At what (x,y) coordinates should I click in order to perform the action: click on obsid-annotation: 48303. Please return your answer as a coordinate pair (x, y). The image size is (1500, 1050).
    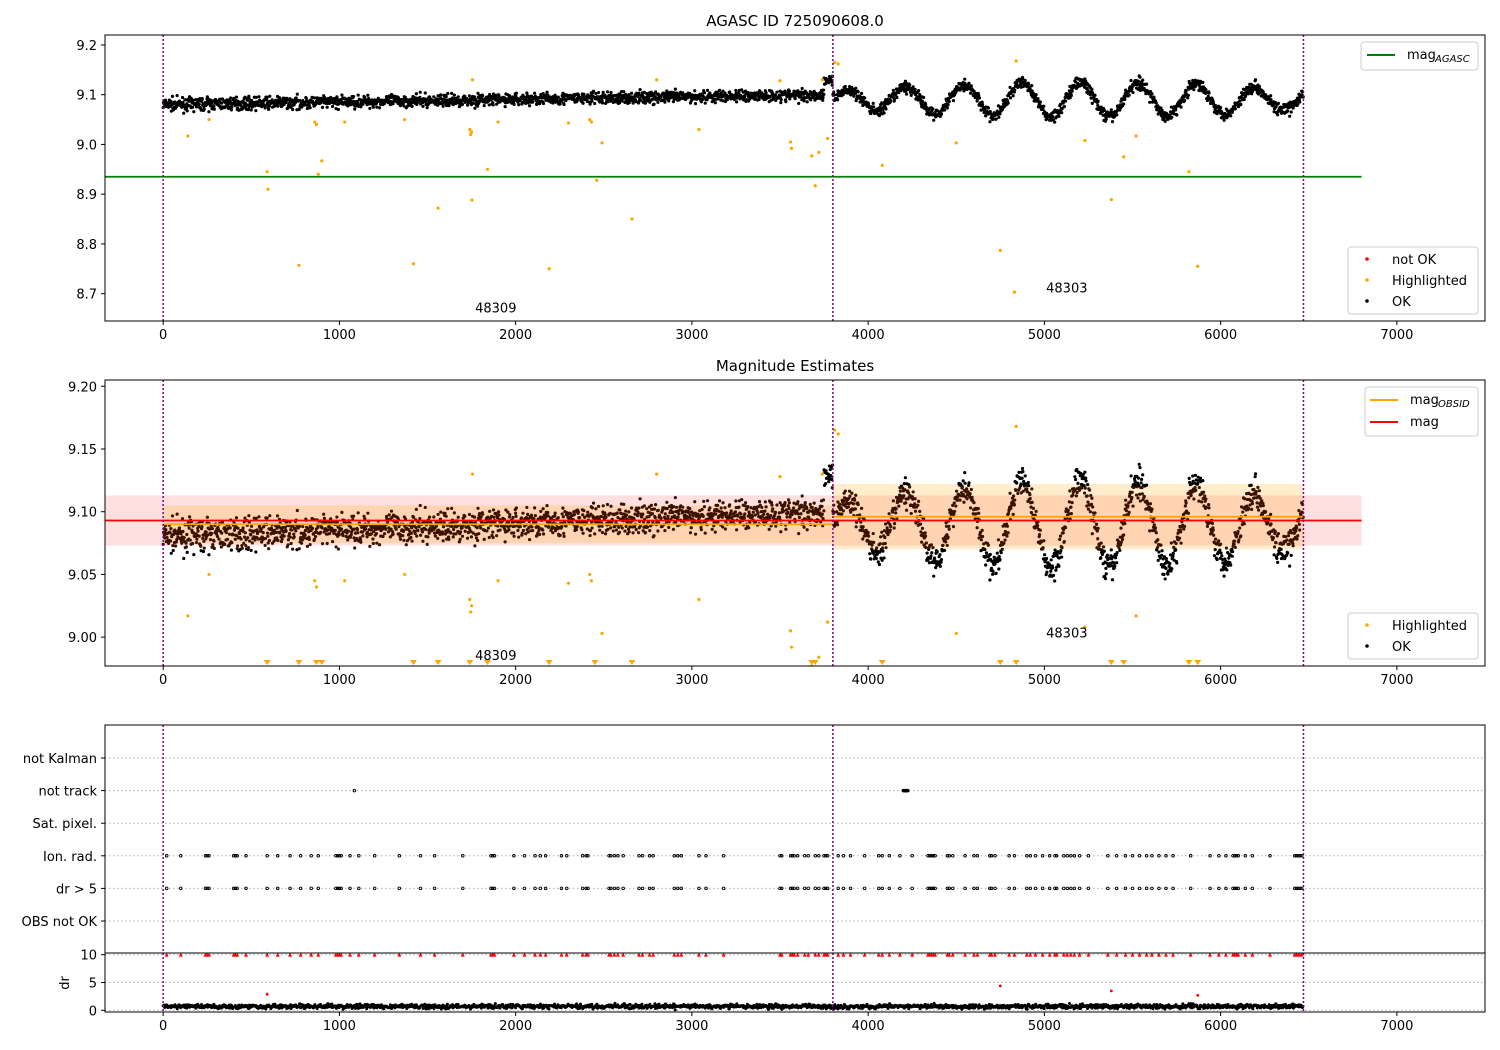
    Looking at the image, I should click on (1066, 289).